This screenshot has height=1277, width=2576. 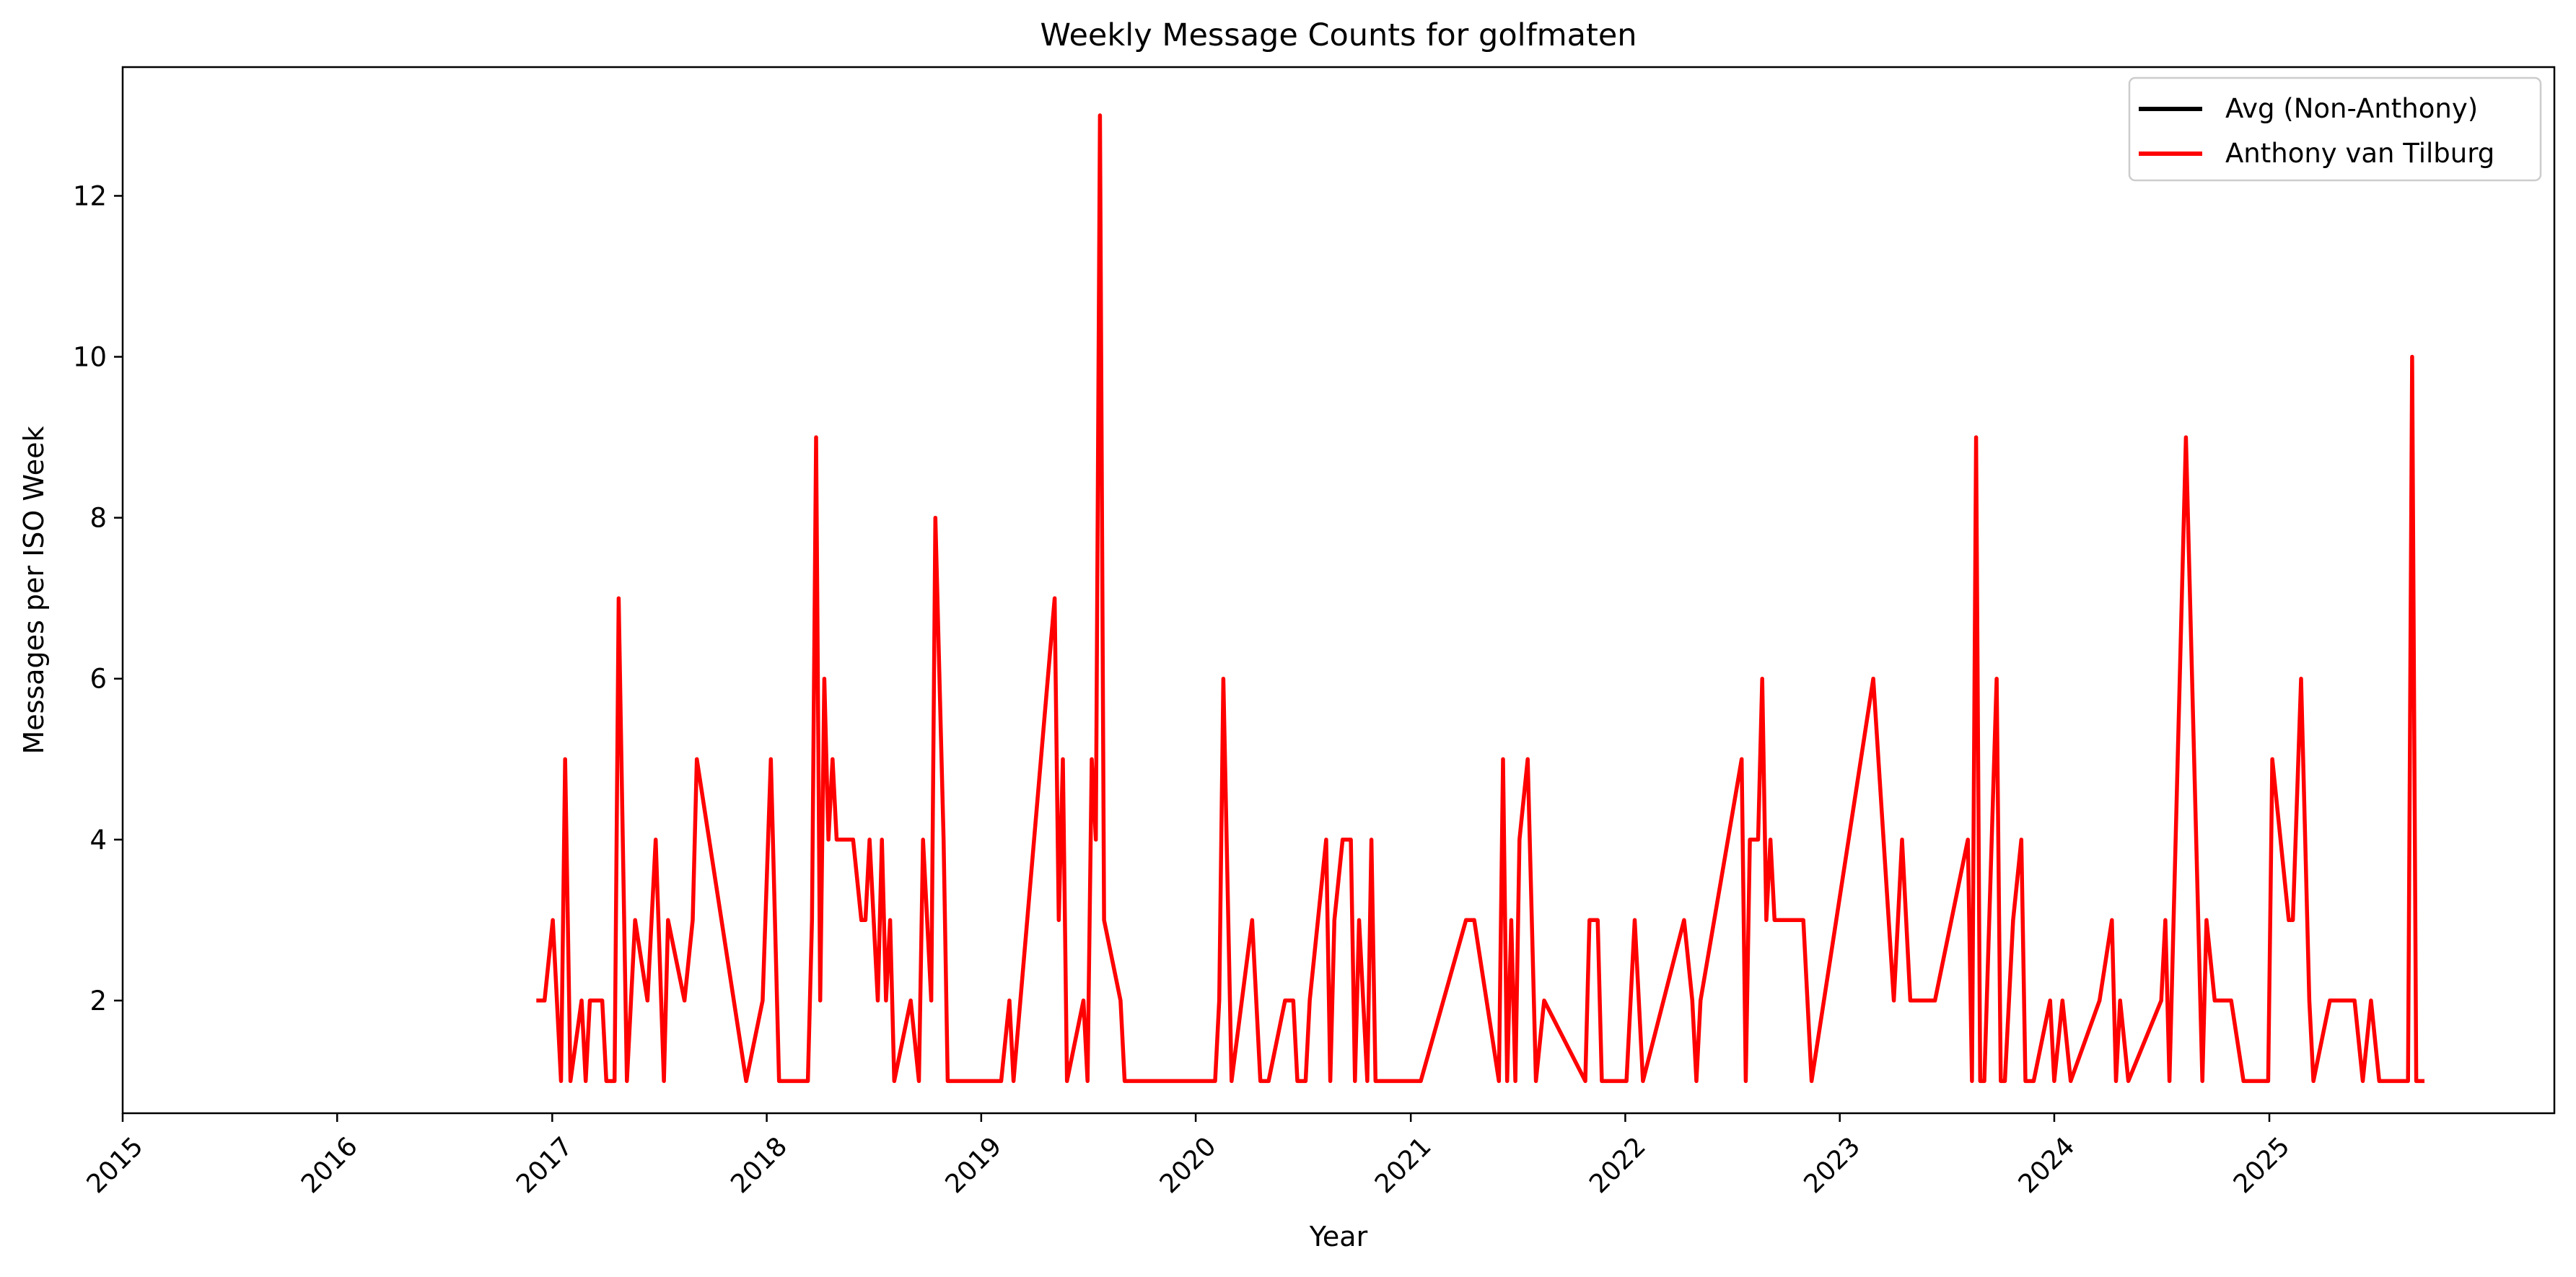 What do you see at coordinates (34, 590) in the screenshot?
I see `y-axis-label: Messages per ISO Week` at bounding box center [34, 590].